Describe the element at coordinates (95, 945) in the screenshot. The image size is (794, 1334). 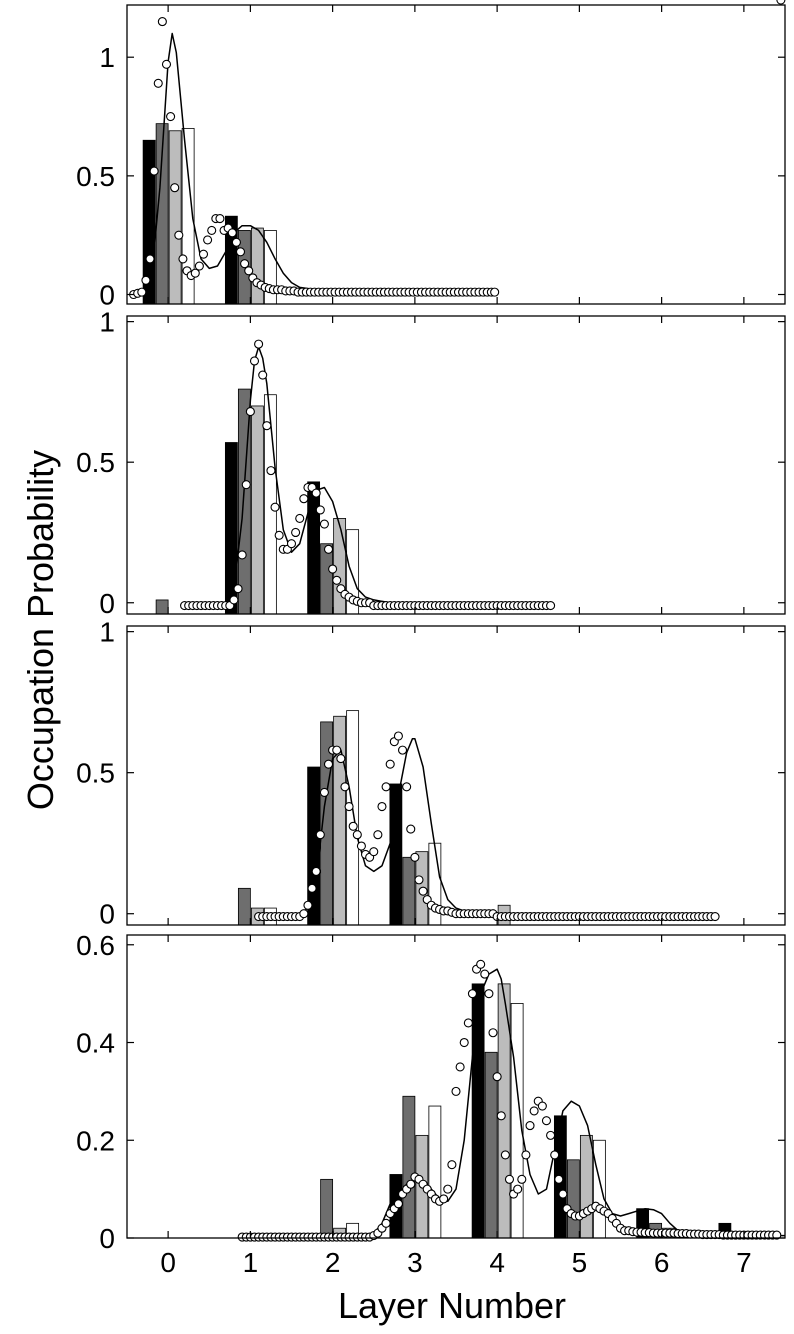
I see `y-tick-label: 0.6` at that location.